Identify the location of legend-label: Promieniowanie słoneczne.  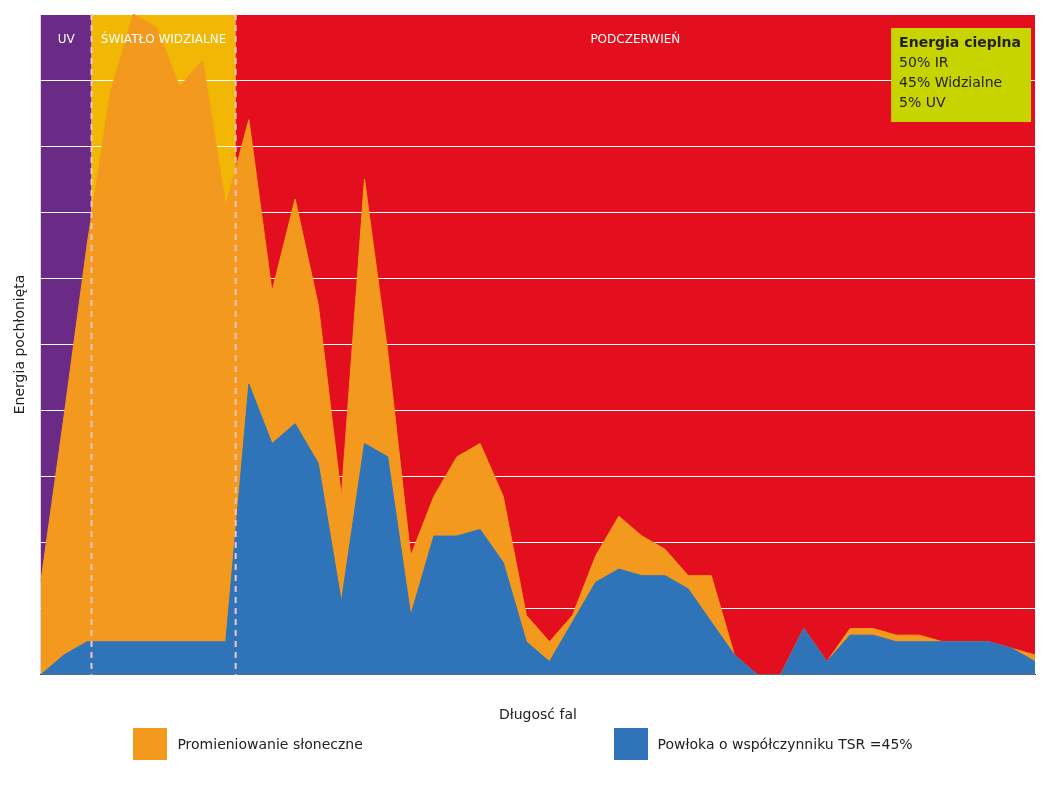
(270, 744).